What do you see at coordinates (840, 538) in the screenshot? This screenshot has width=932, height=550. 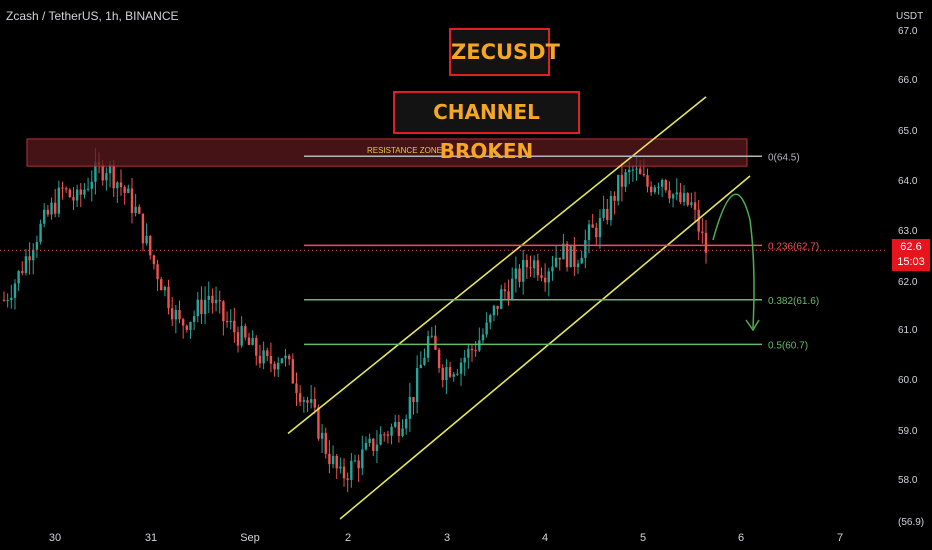 I see `x-tick-label: 7` at bounding box center [840, 538].